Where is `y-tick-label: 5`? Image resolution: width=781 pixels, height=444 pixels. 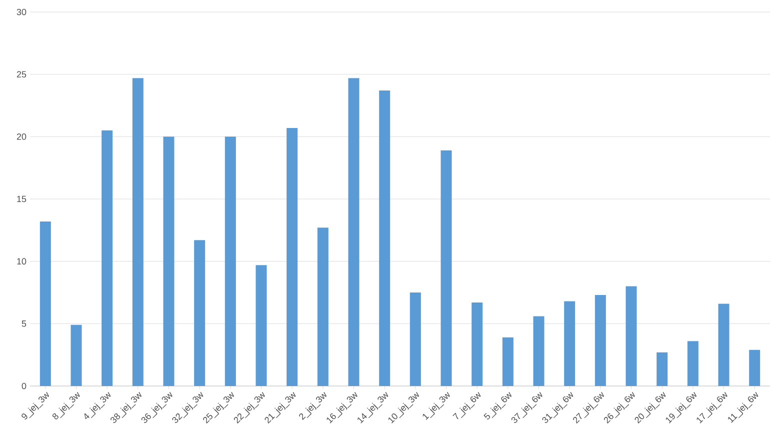
y-tick-label: 5 is located at coordinates (24, 323).